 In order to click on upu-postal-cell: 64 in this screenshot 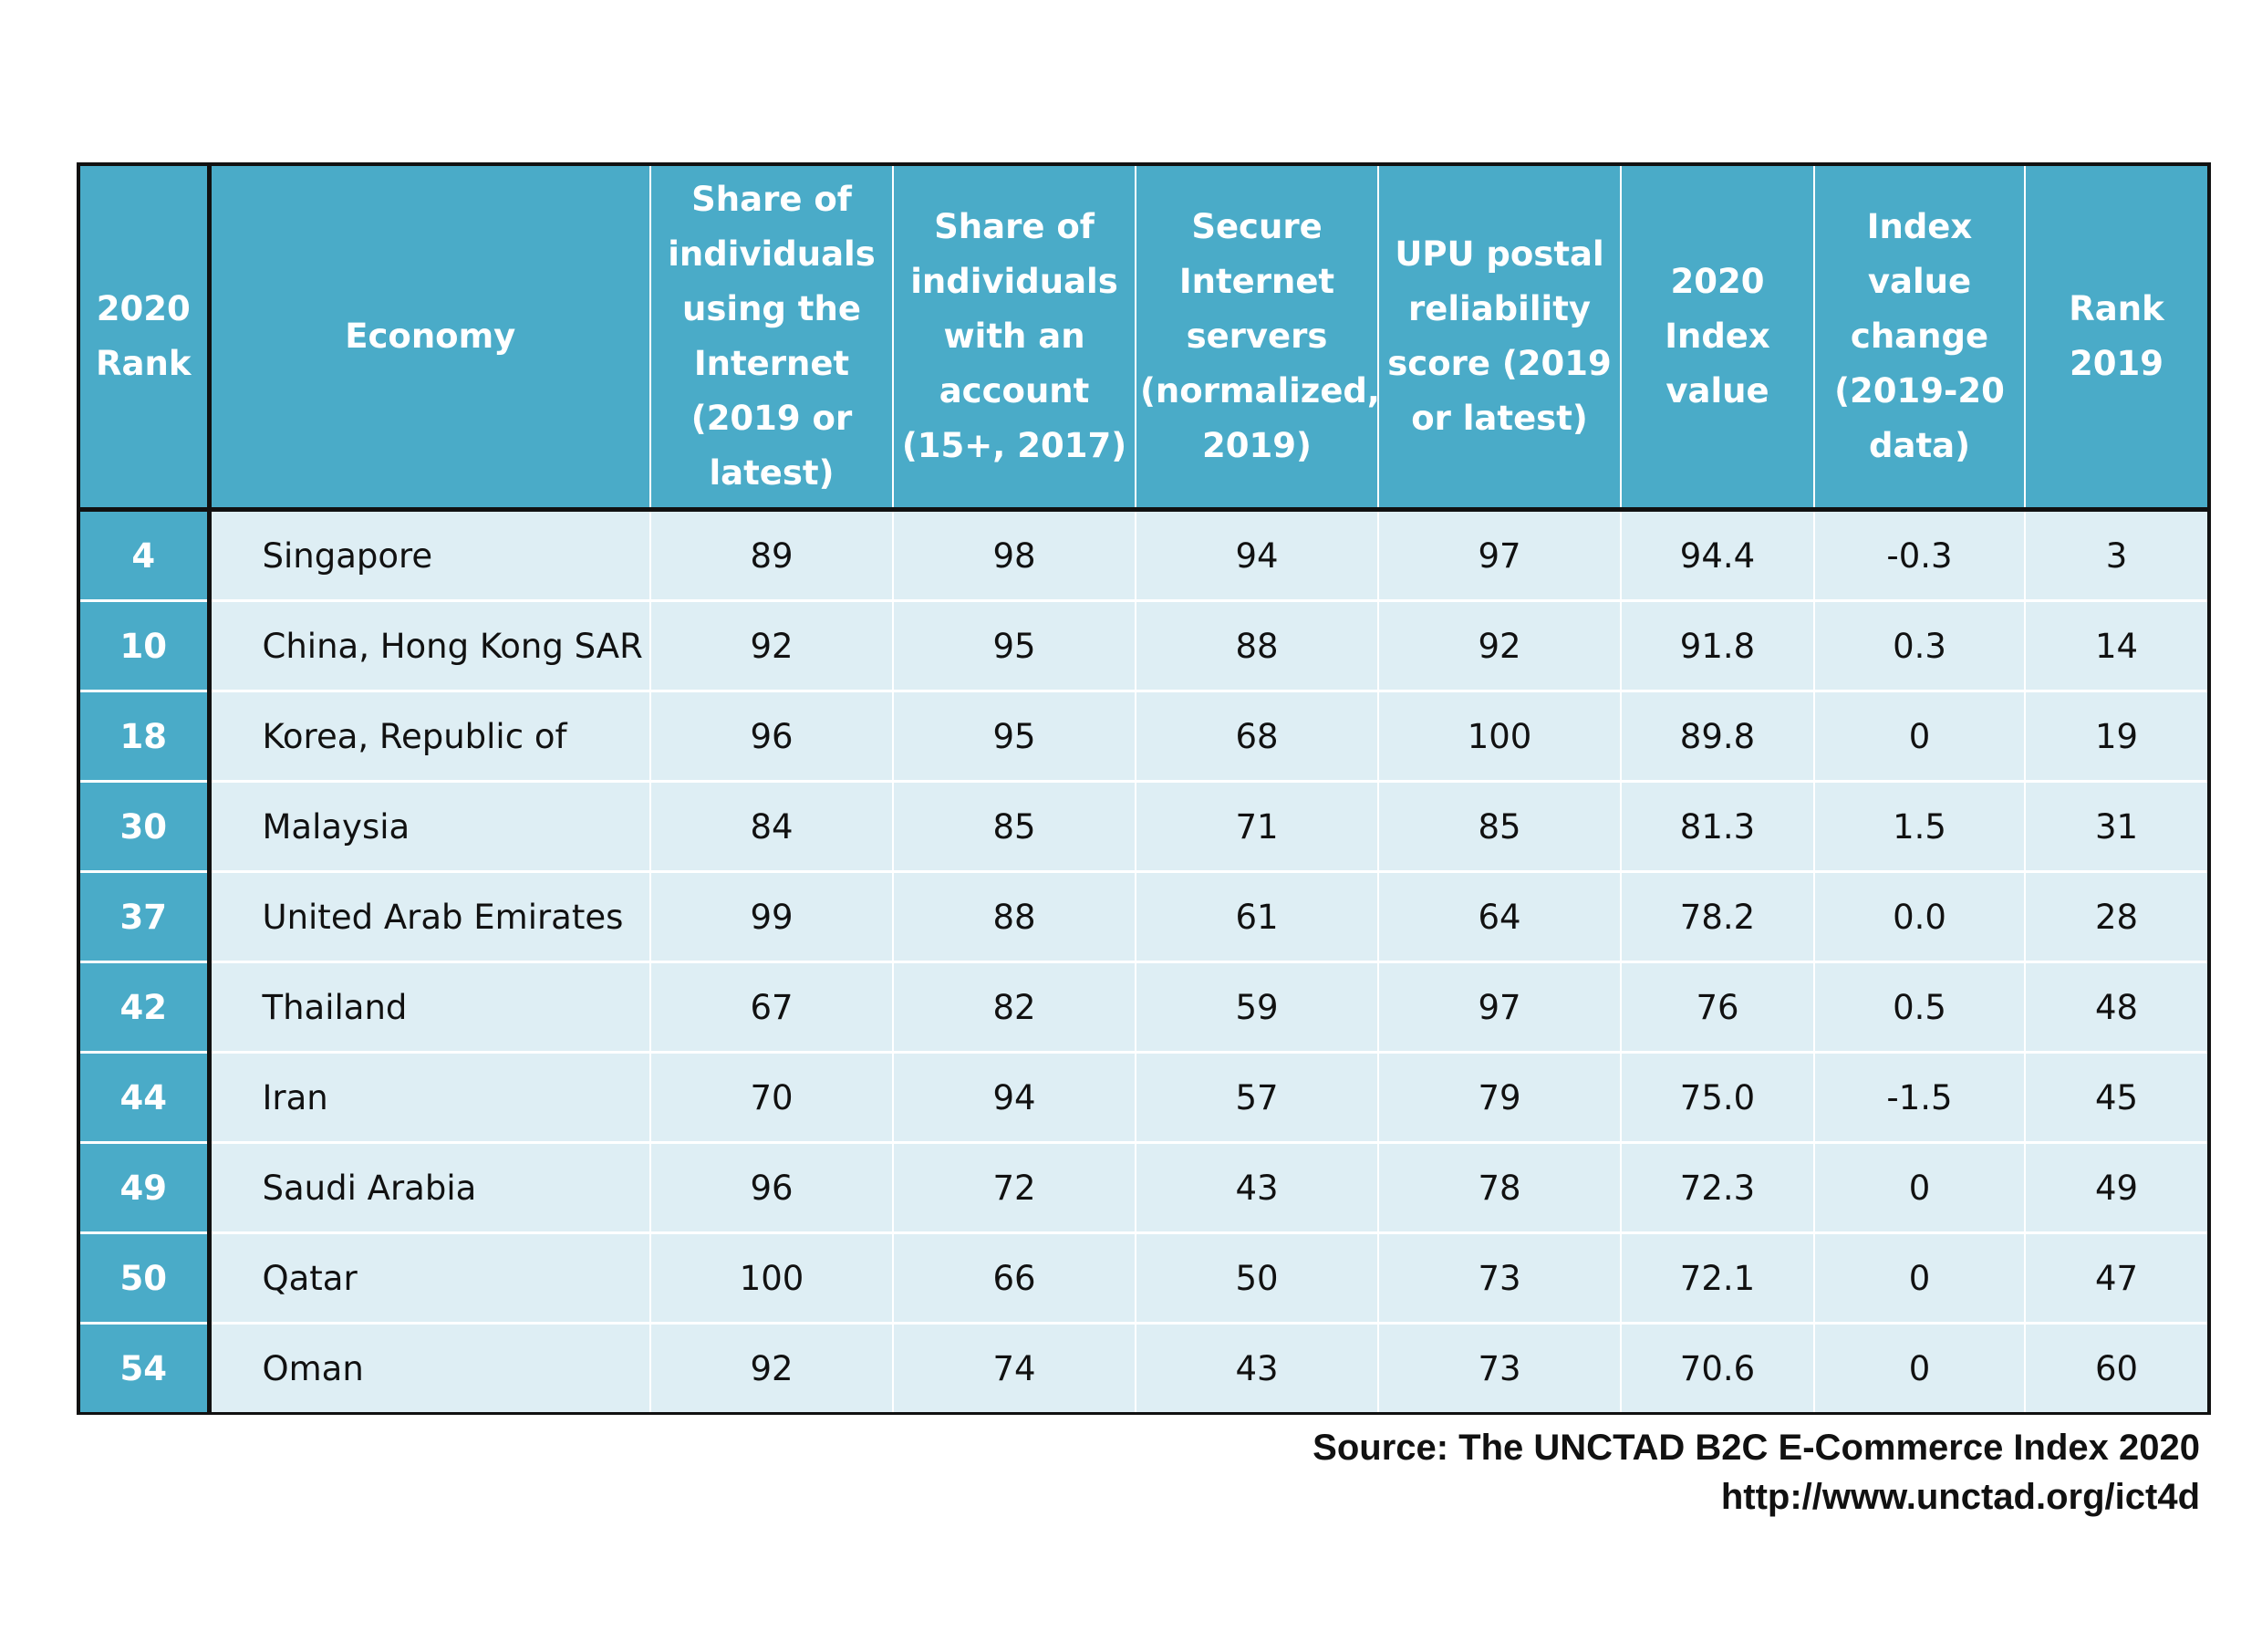, I will do `click(1500, 917)`.